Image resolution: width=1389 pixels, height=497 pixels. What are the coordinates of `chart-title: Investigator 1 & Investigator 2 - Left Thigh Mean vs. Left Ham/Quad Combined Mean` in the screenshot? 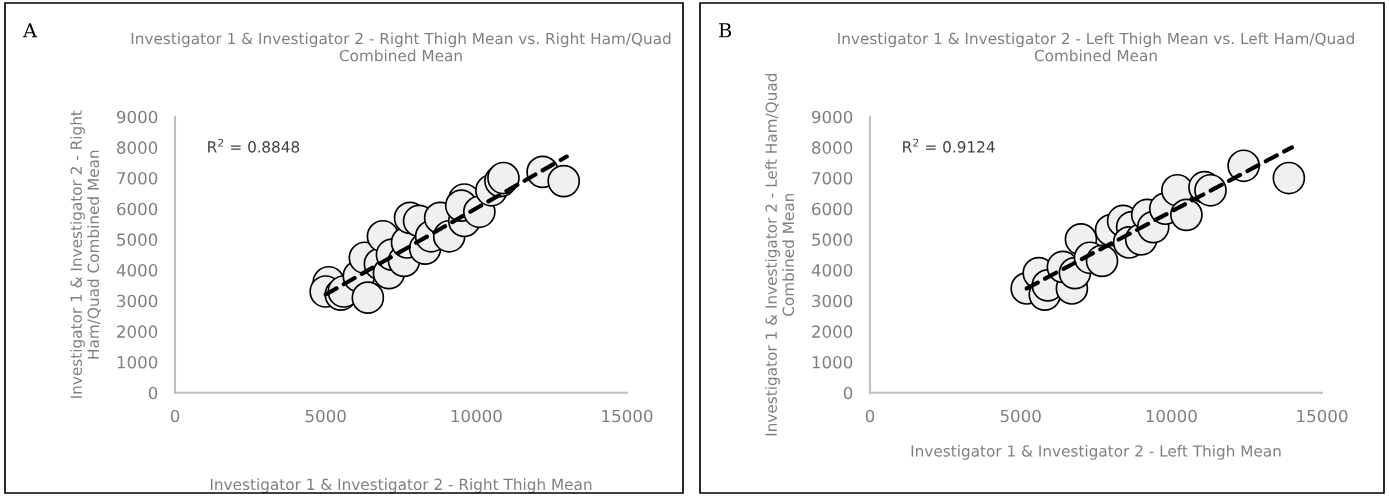 It's located at (1096, 47).